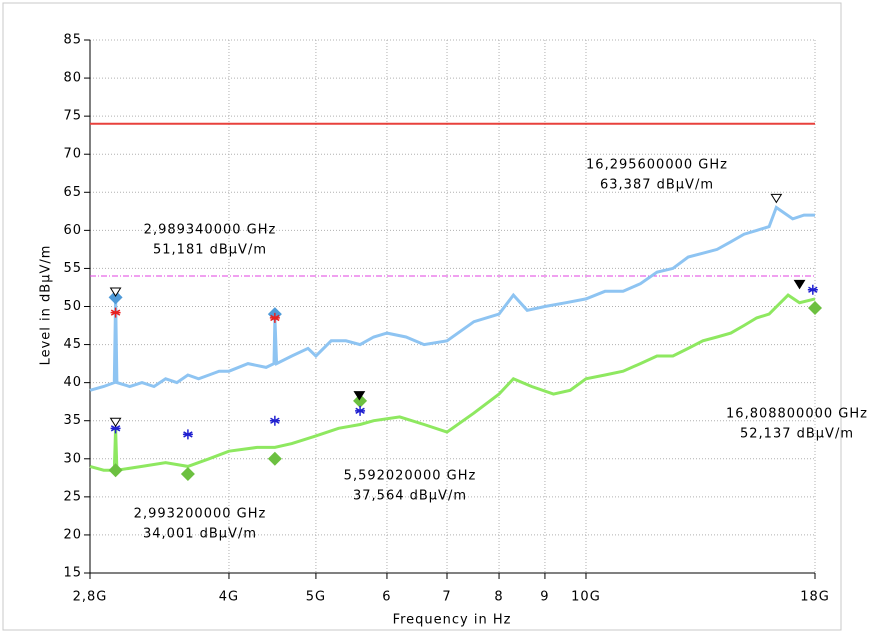 Image resolution: width=895 pixels, height=633 pixels. What do you see at coordinates (410, 476) in the screenshot?
I see `annotation: 5,592020000 GHz` at bounding box center [410, 476].